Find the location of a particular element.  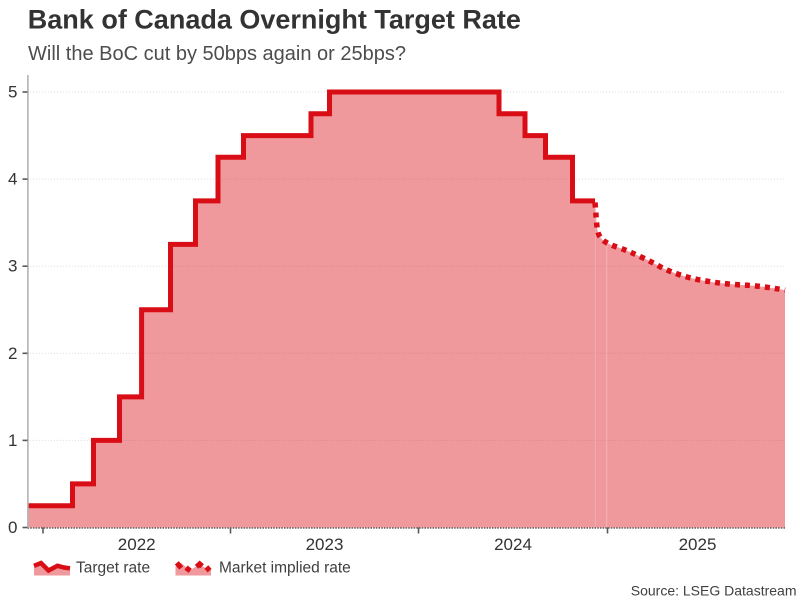

svg-text: 0 is located at coordinates (12, 527).